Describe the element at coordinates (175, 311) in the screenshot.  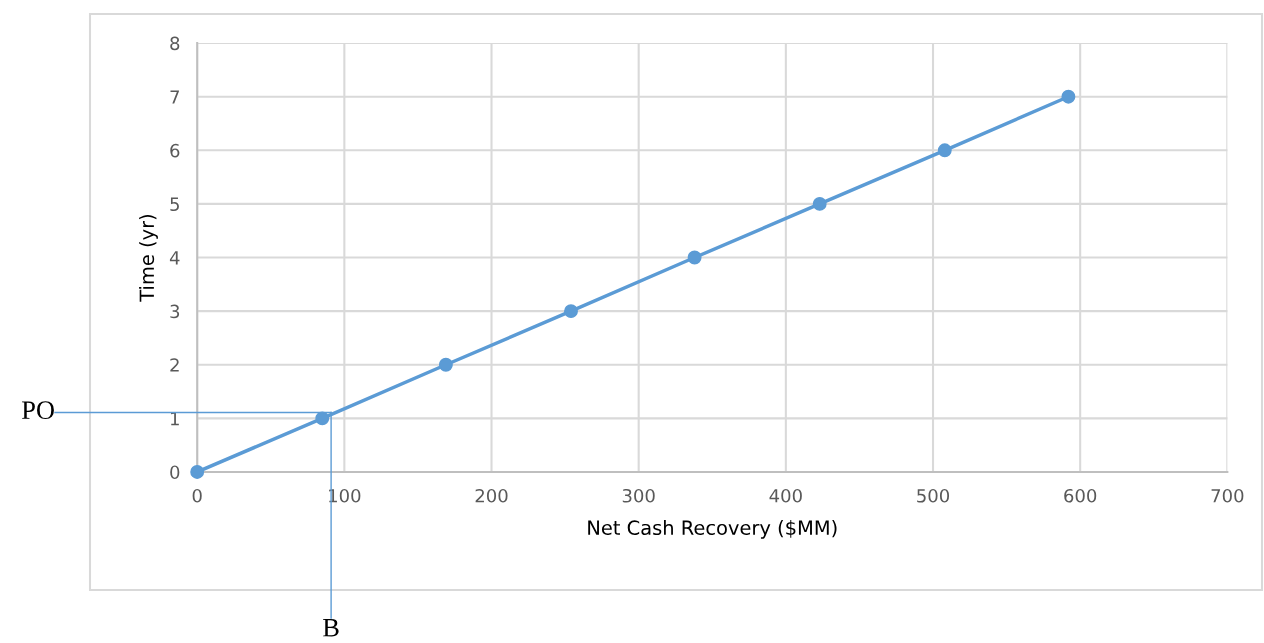
I see `y-tick-label: 3` at that location.